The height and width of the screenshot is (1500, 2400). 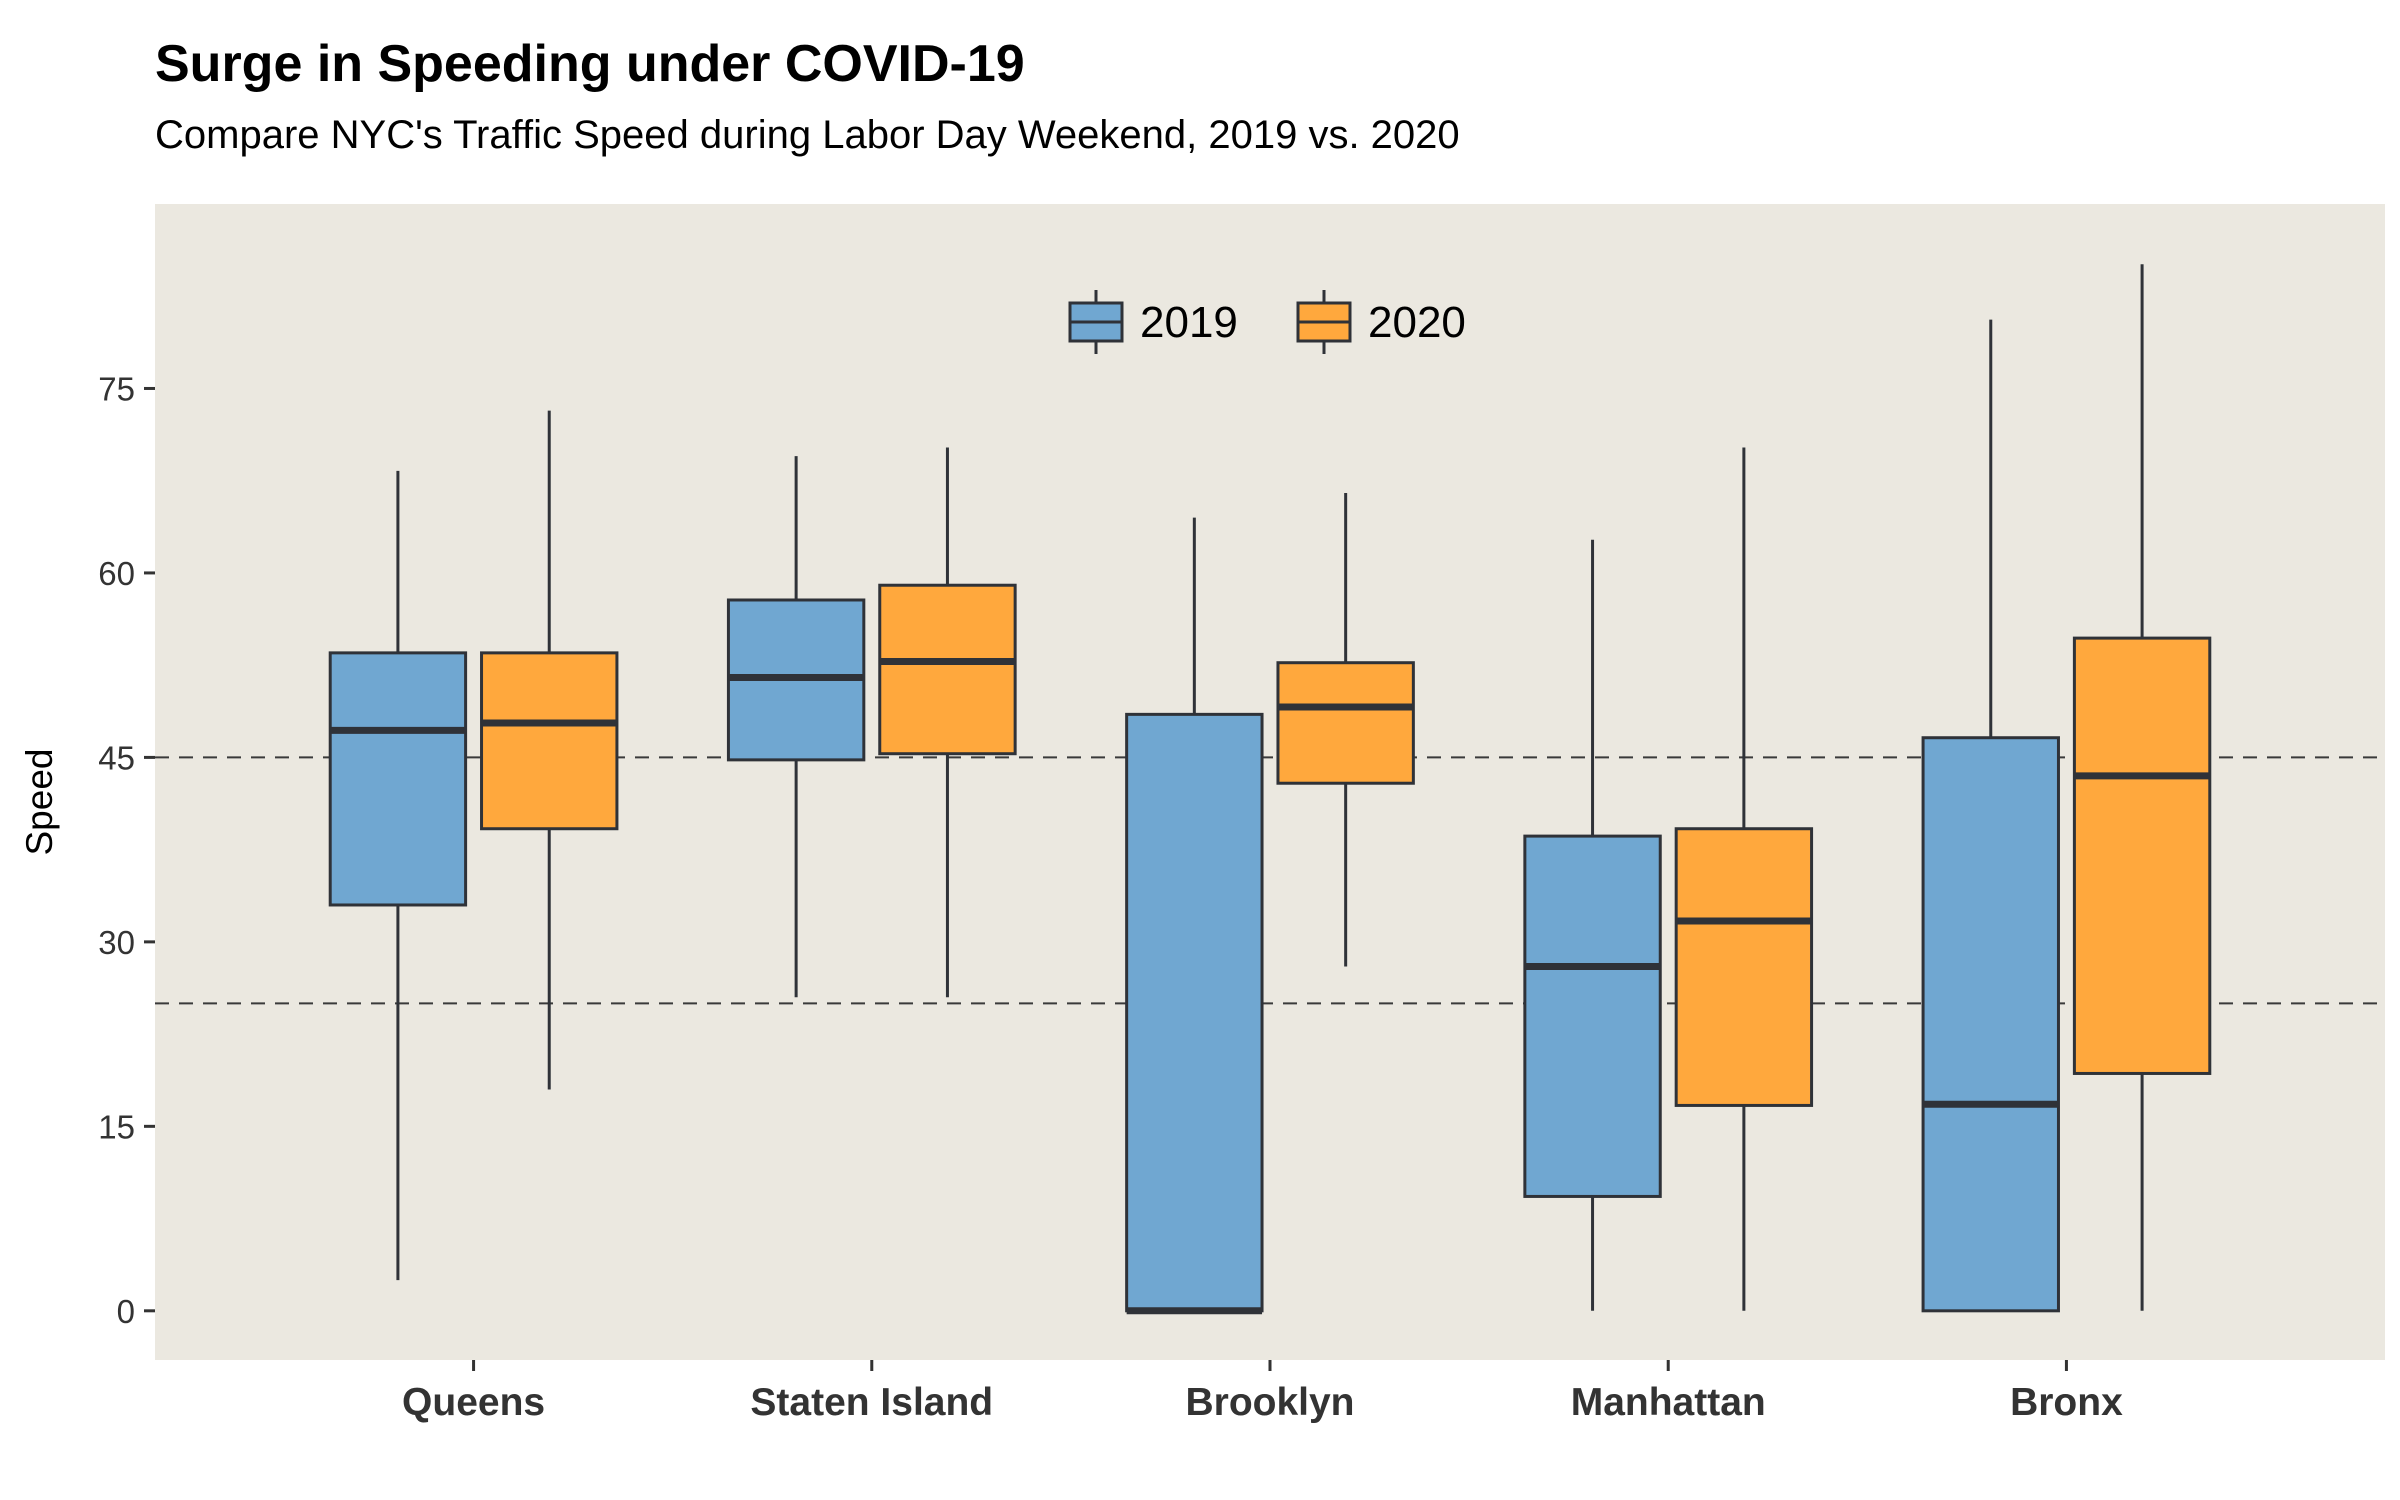 I want to click on box-2020-queens, so click(x=549, y=750).